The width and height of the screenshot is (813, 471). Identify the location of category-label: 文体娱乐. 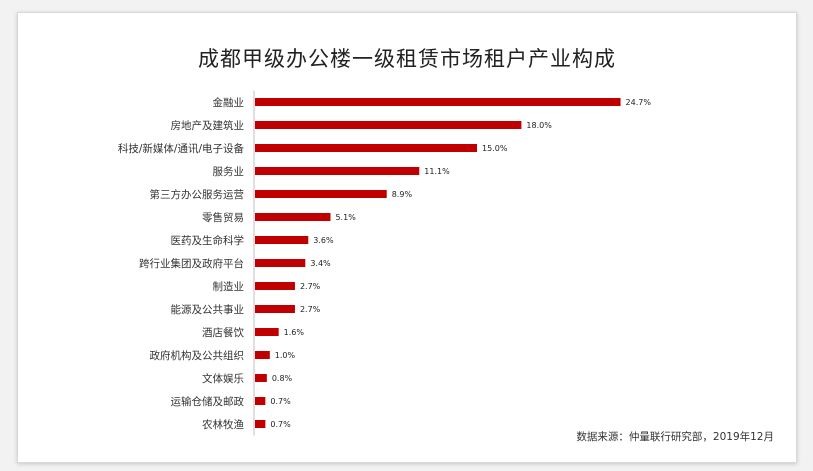
(223, 378).